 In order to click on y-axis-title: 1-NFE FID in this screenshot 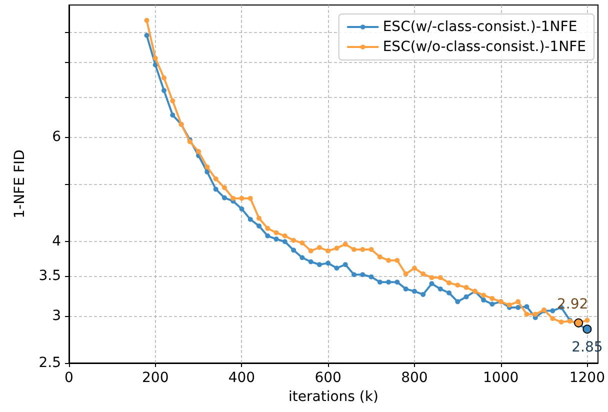, I will do `click(20, 184)`.